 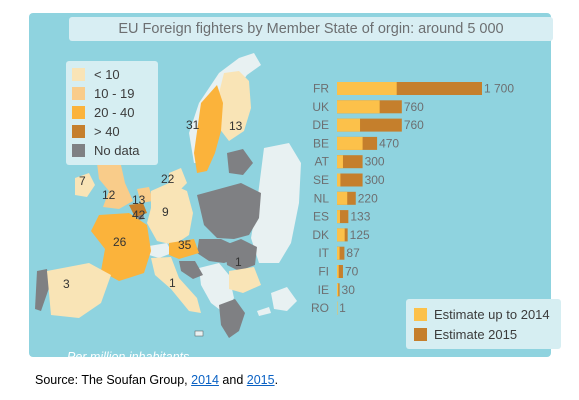 I want to click on map-label-UK: 12, so click(x=109, y=195).